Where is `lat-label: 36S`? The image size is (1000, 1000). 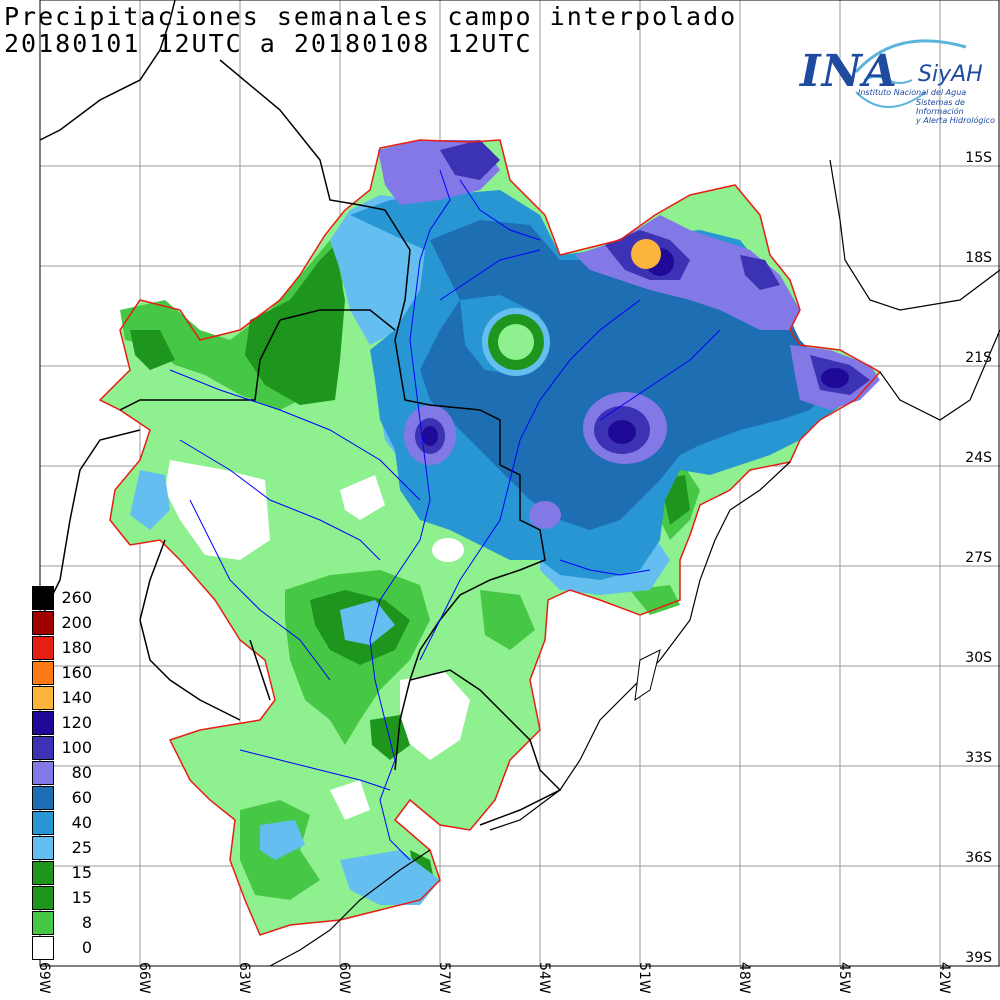
lat-label: 36S is located at coordinates (978, 858).